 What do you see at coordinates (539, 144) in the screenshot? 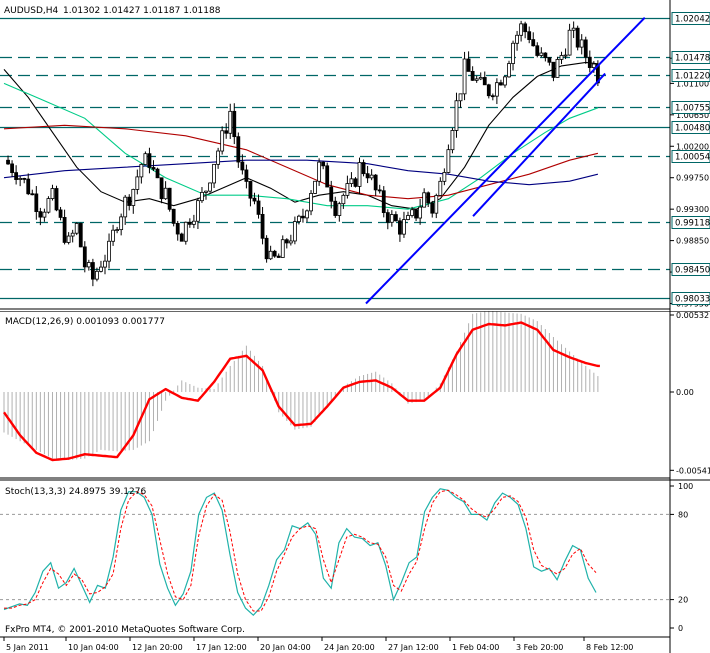
I see `trendline` at bounding box center [539, 144].